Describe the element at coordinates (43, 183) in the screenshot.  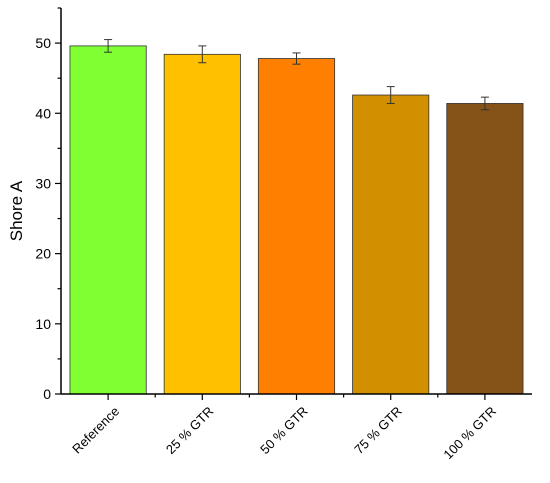
I see `y-tick-label: 30` at that location.